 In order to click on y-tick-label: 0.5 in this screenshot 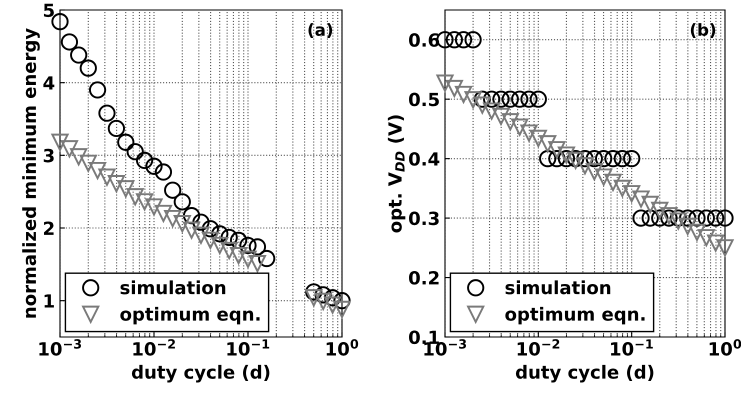, I will do `click(424, 99)`.